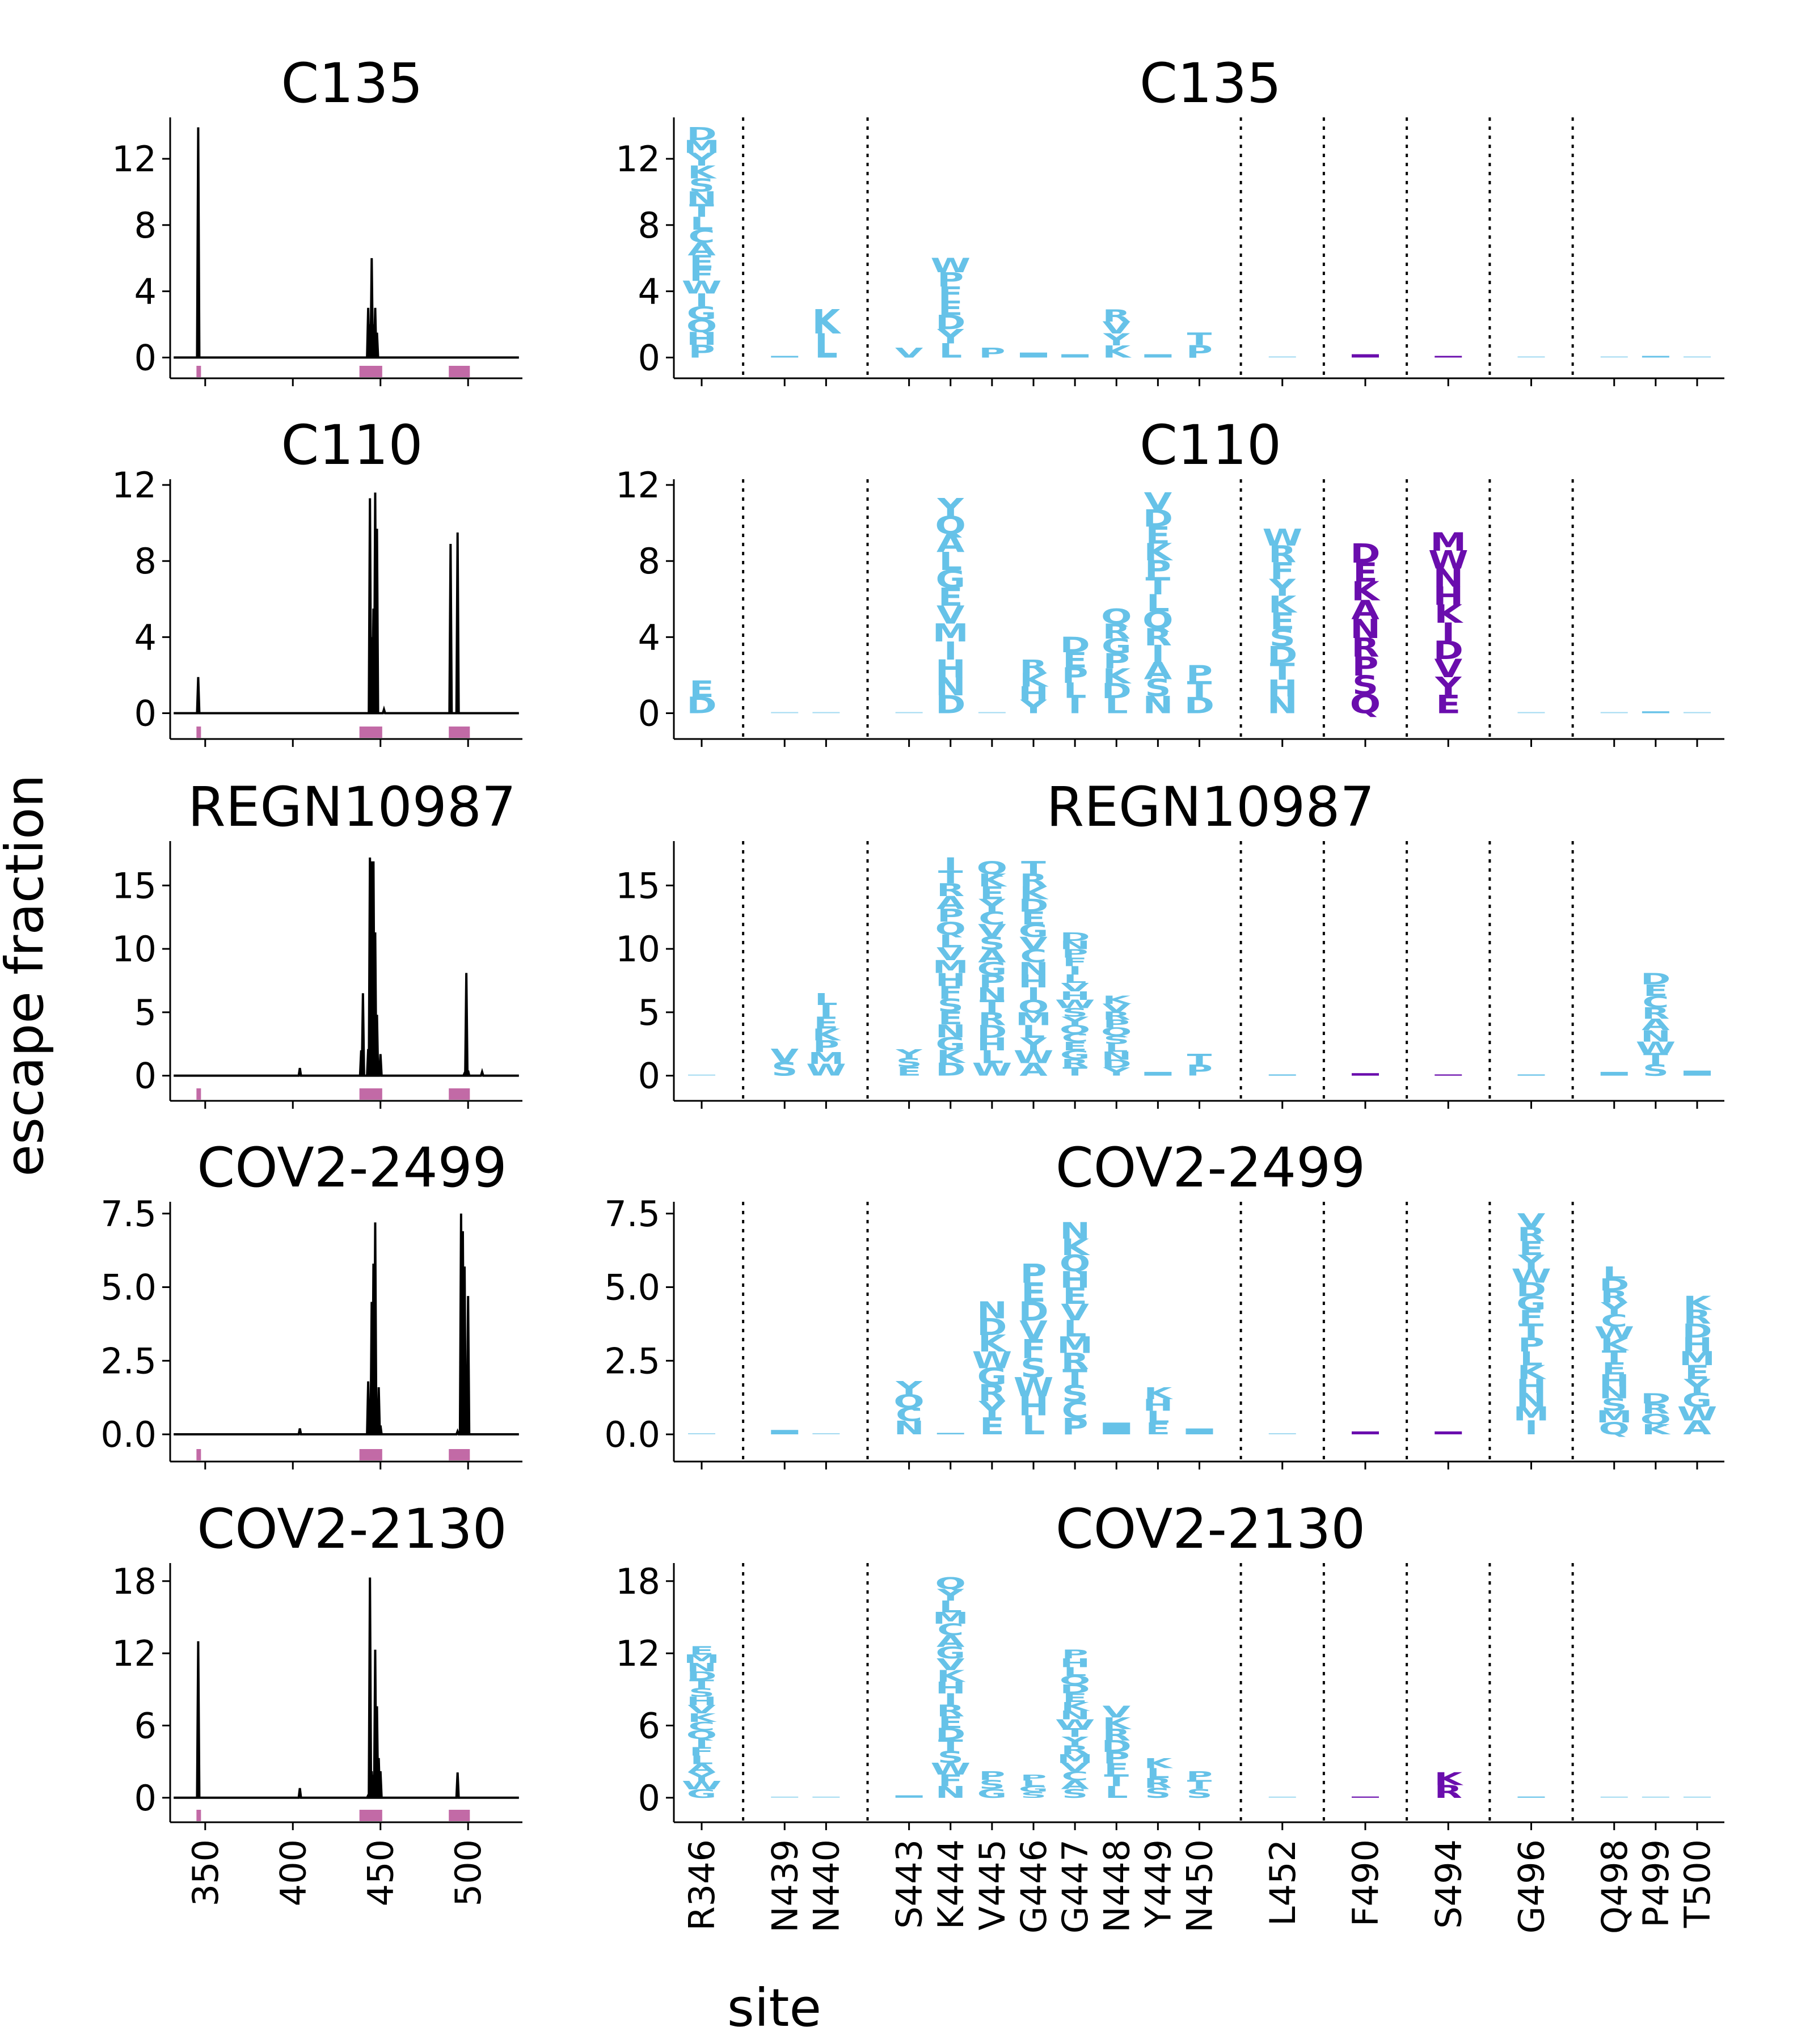 This screenshot has height=2044, width=1793. Describe the element at coordinates (27, 975) in the screenshot. I see `figure-ylabel: escape fraction` at that location.